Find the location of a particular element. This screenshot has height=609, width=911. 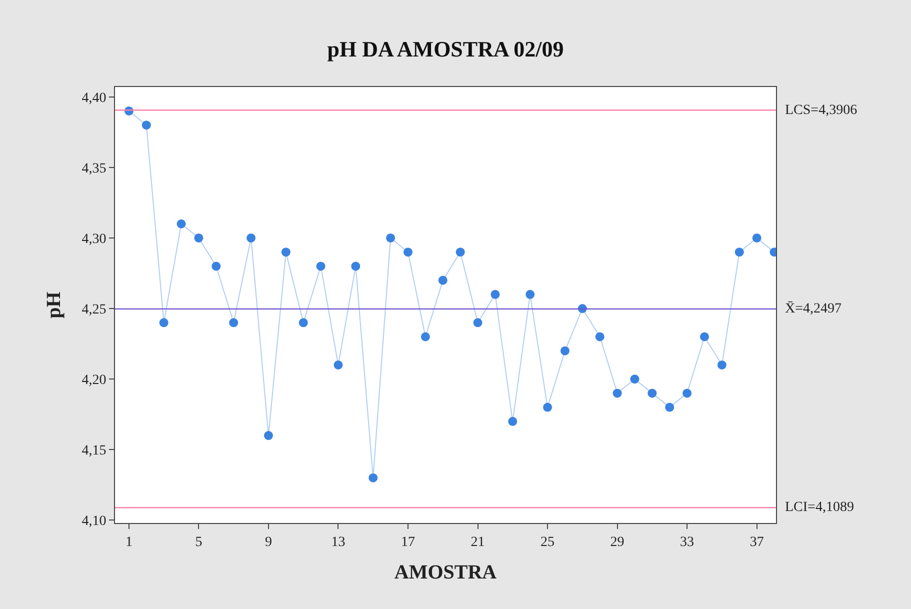

y-tick-label: 4,20 is located at coordinates (94, 380).